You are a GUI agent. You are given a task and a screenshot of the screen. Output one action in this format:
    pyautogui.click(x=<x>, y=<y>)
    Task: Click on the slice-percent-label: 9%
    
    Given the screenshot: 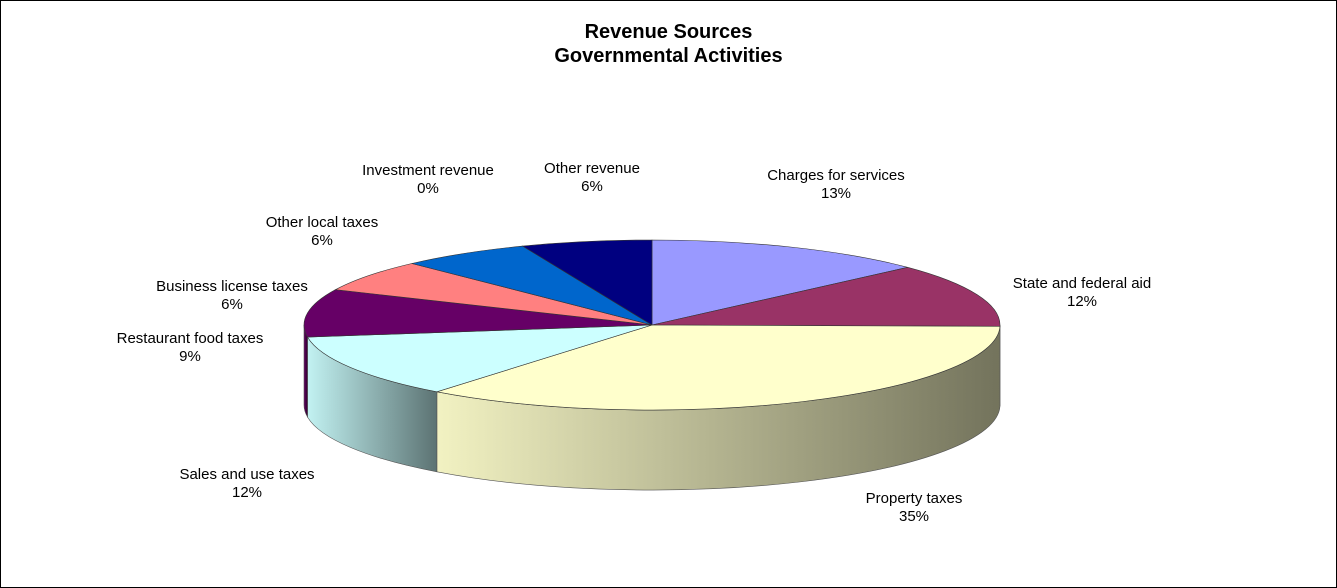 What is the action you would take?
    pyautogui.click(x=190, y=356)
    